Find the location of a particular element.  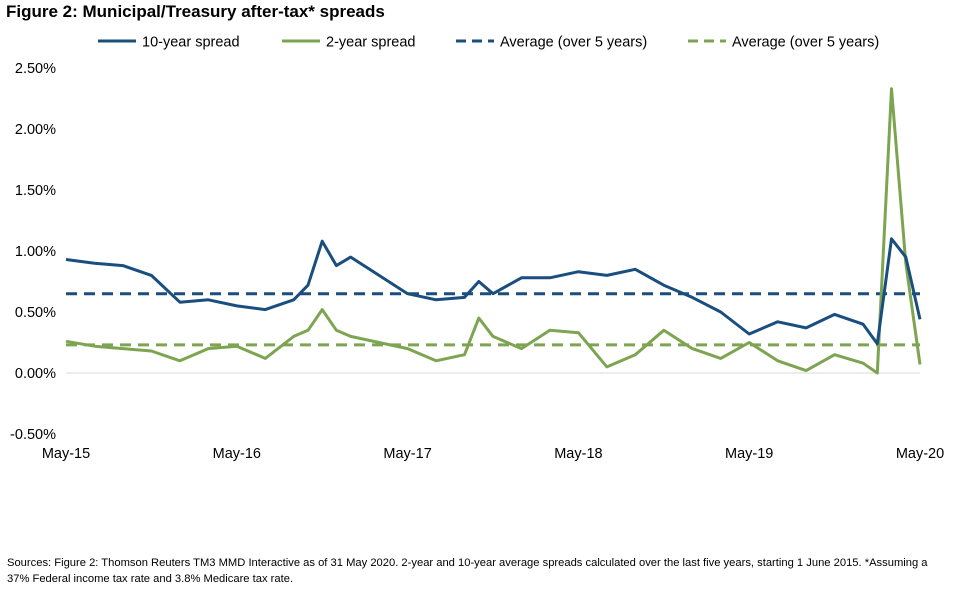

legend-10-year-spread: 10-year spread is located at coordinates (191, 43).